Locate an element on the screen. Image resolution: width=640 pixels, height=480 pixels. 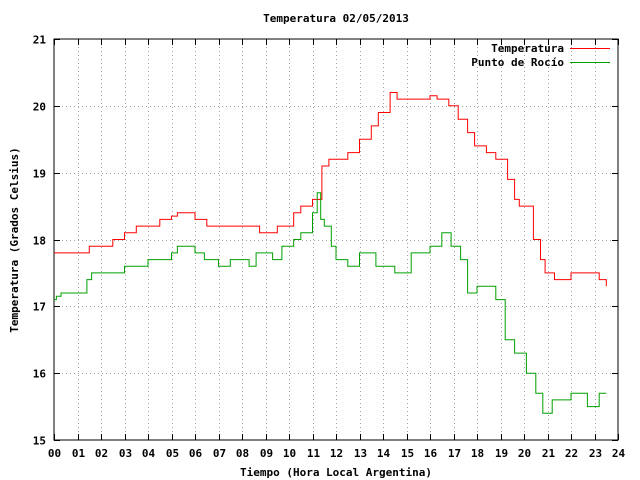
y-tick-label: 15 is located at coordinates (39, 441).